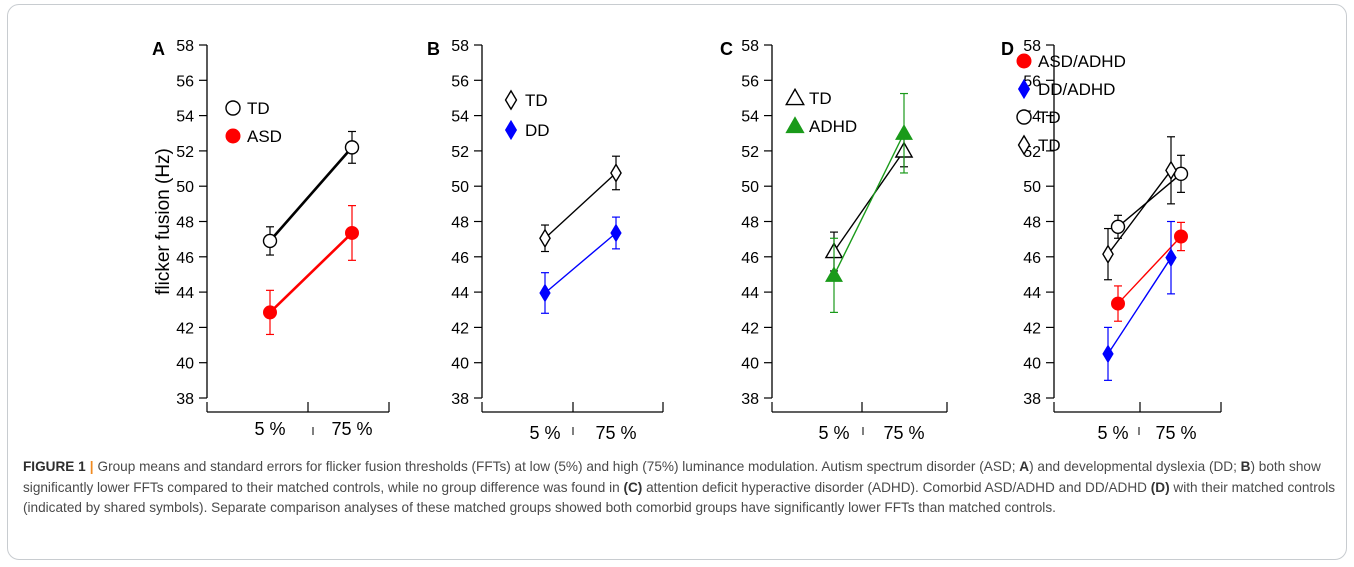 This screenshot has width=1354, height=567. Describe the element at coordinates (536, 100) in the screenshot. I see `panel-b-series-1-legend-label: TD` at that location.